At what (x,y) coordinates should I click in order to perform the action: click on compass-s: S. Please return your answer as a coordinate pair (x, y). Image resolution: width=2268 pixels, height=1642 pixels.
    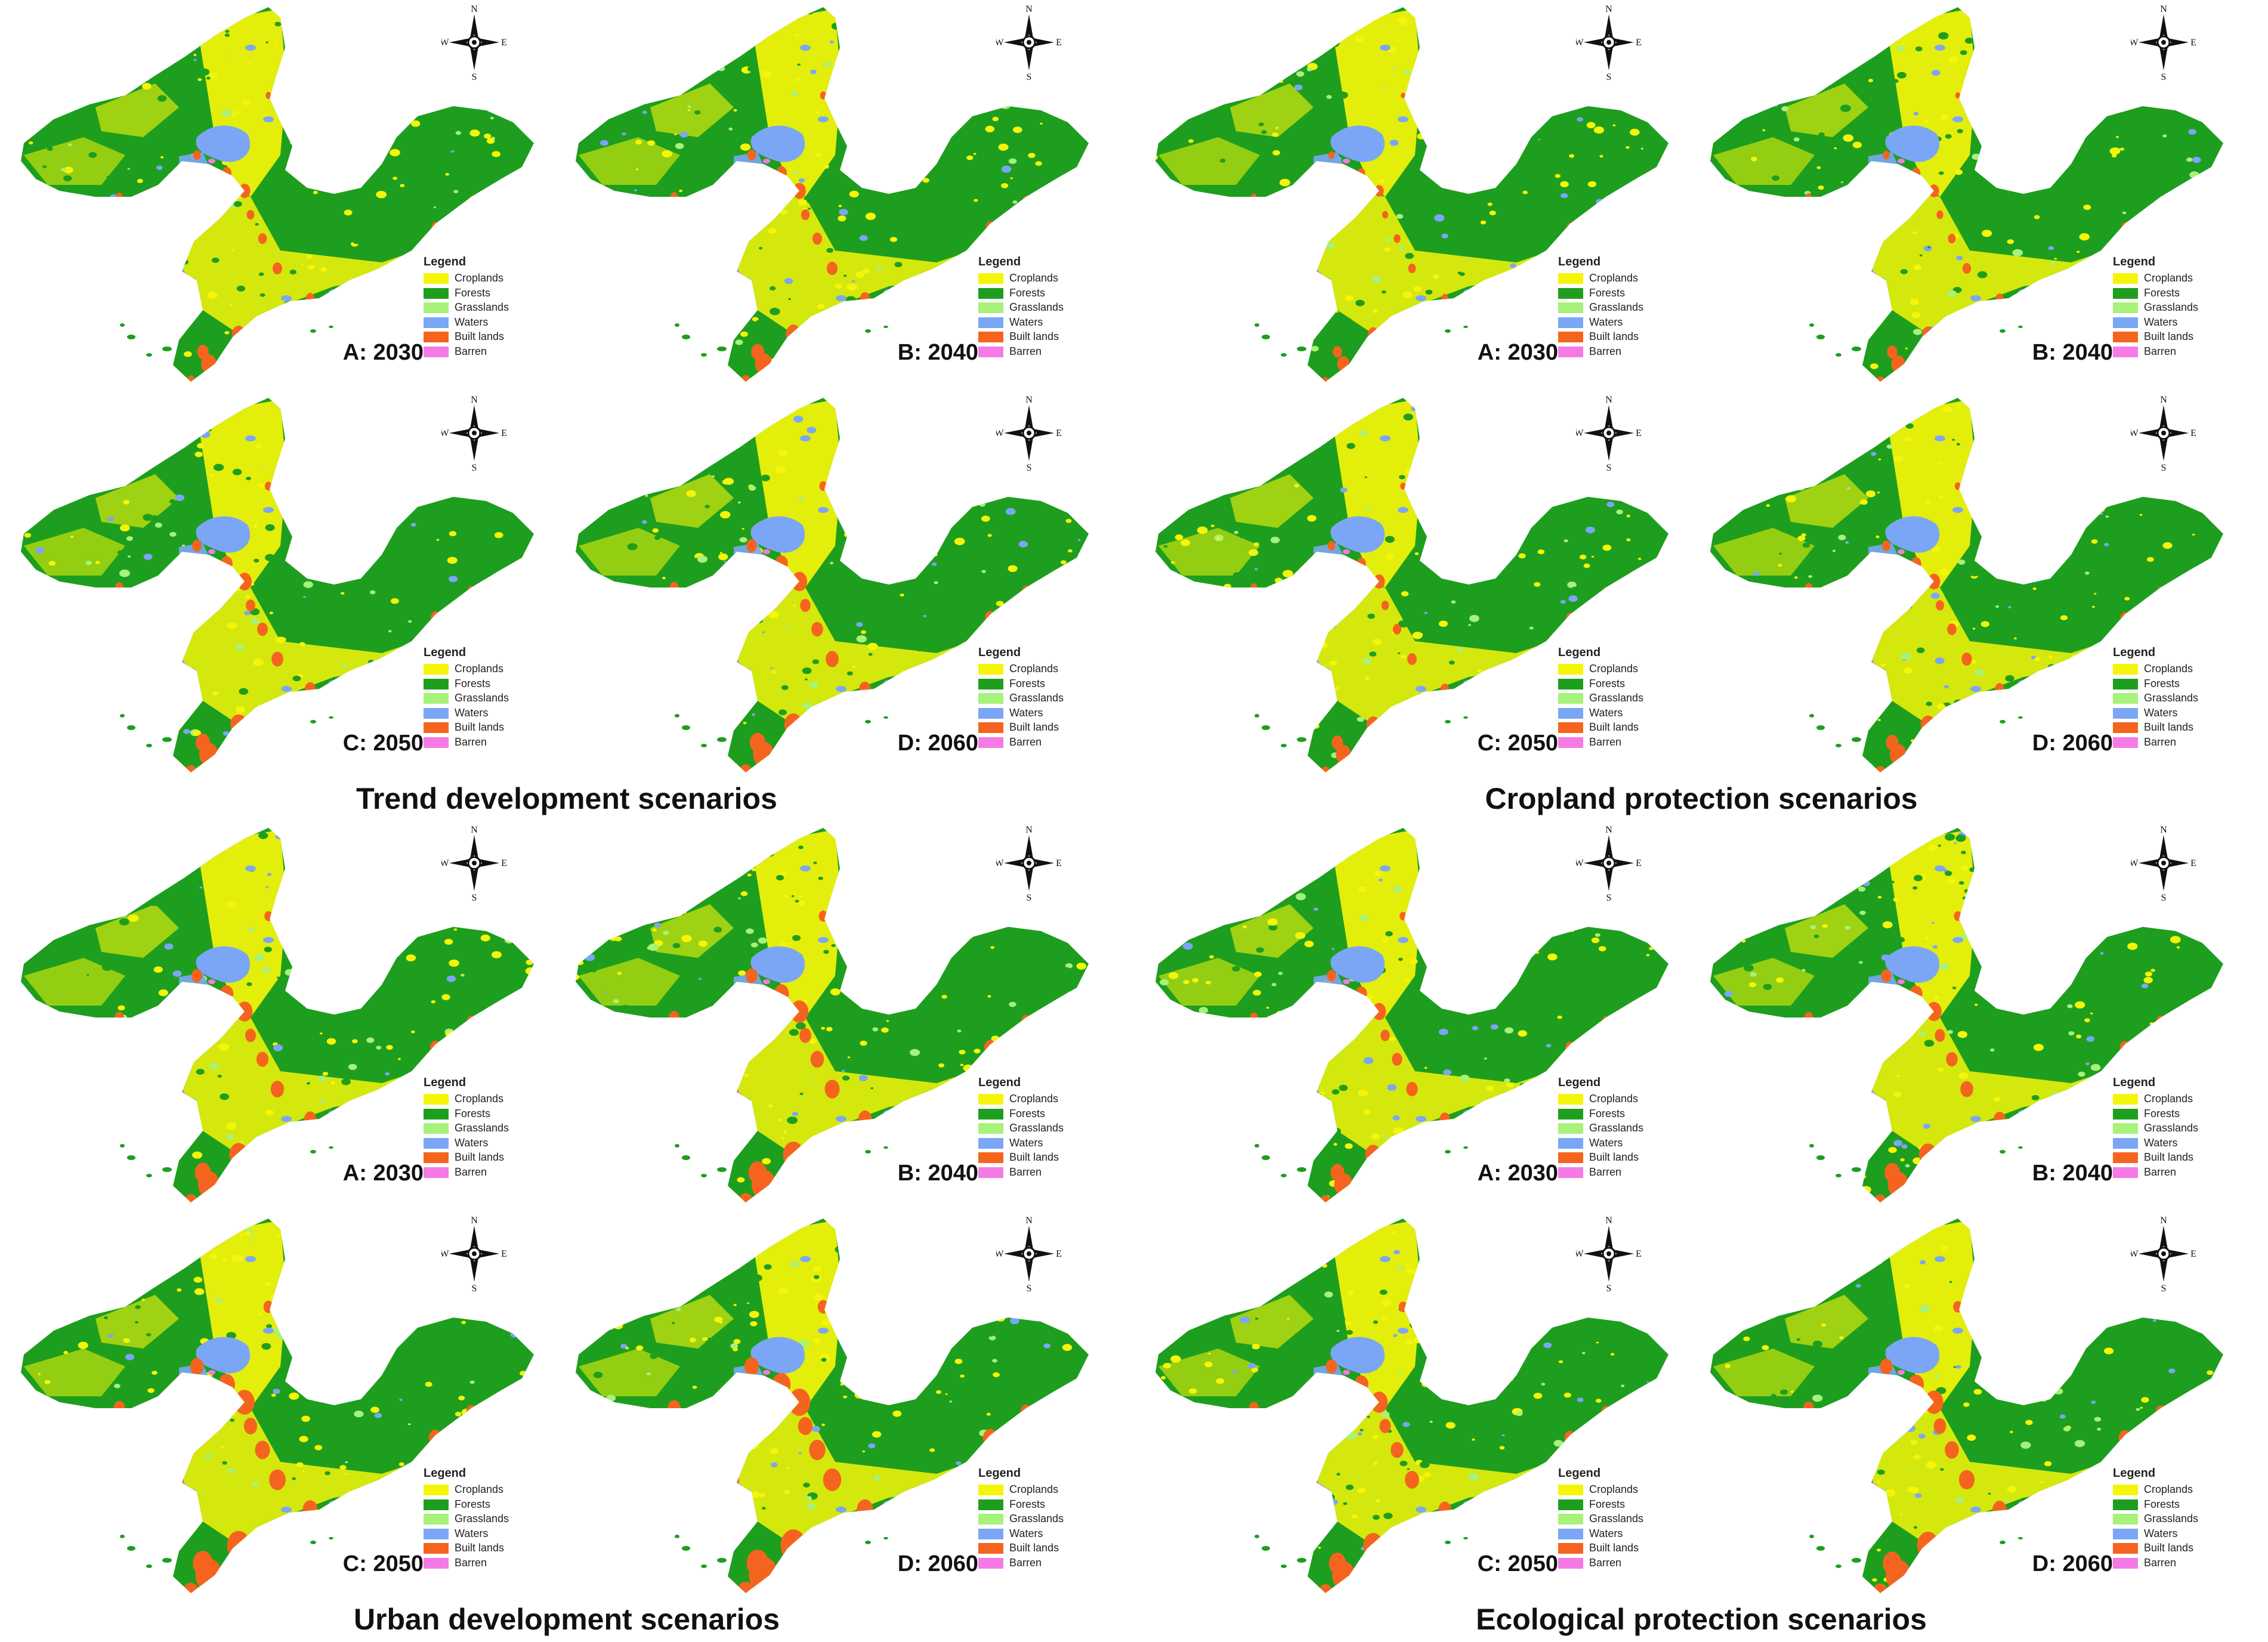
    Looking at the image, I should click on (474, 76).